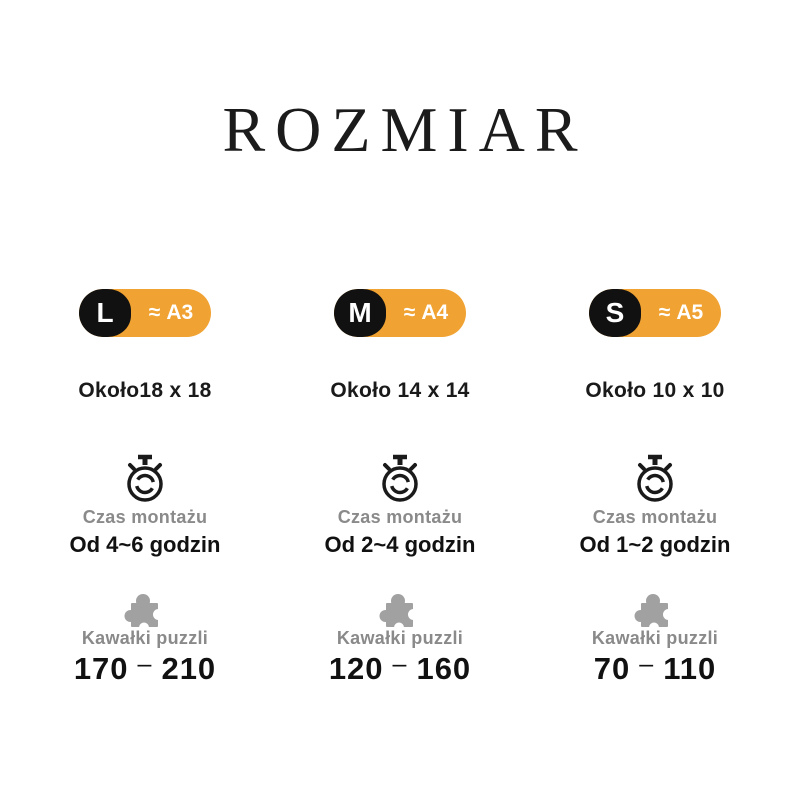 This screenshot has width=800, height=800. What do you see at coordinates (356, 669) in the screenshot?
I see `pieces-min: 120` at bounding box center [356, 669].